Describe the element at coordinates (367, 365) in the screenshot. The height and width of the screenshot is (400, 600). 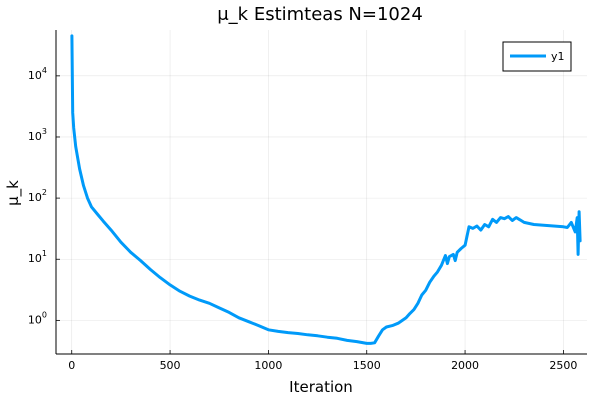
I see `x-tick-label: 1500` at that location.